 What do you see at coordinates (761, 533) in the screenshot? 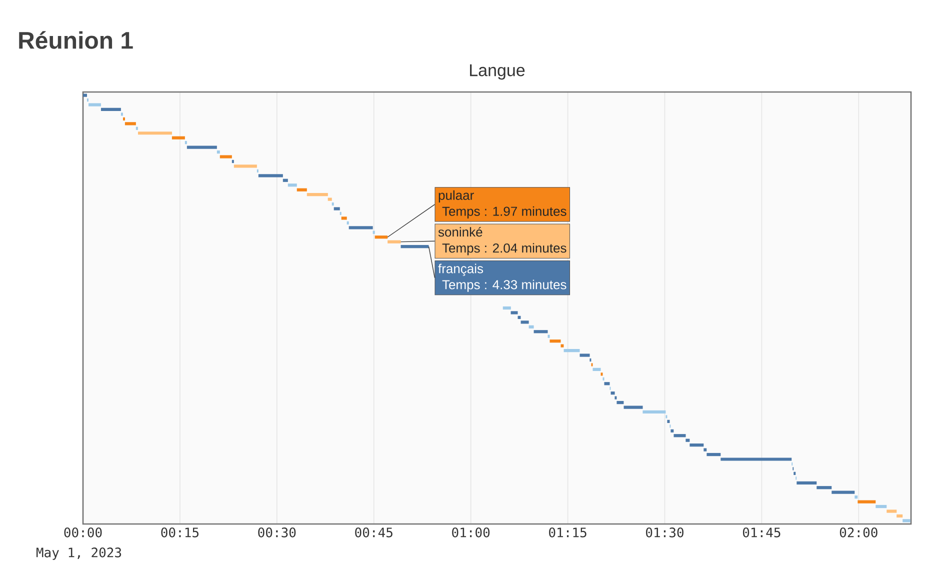
I see `x-tick-label: 01:45` at bounding box center [761, 533].